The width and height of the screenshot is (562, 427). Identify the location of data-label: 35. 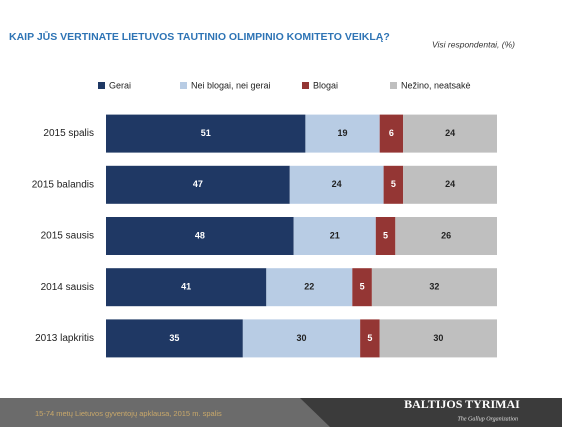
(174, 338).